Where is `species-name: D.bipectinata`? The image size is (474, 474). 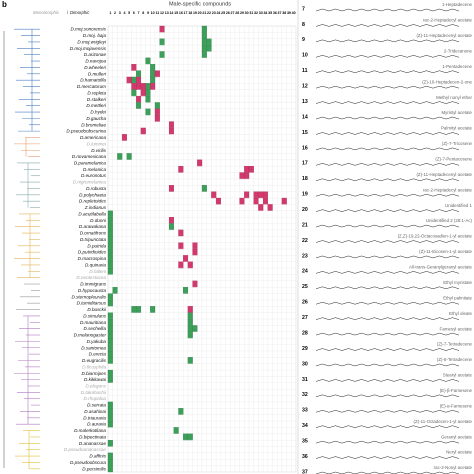 species-name: D.bipectinata is located at coordinates (92, 436).